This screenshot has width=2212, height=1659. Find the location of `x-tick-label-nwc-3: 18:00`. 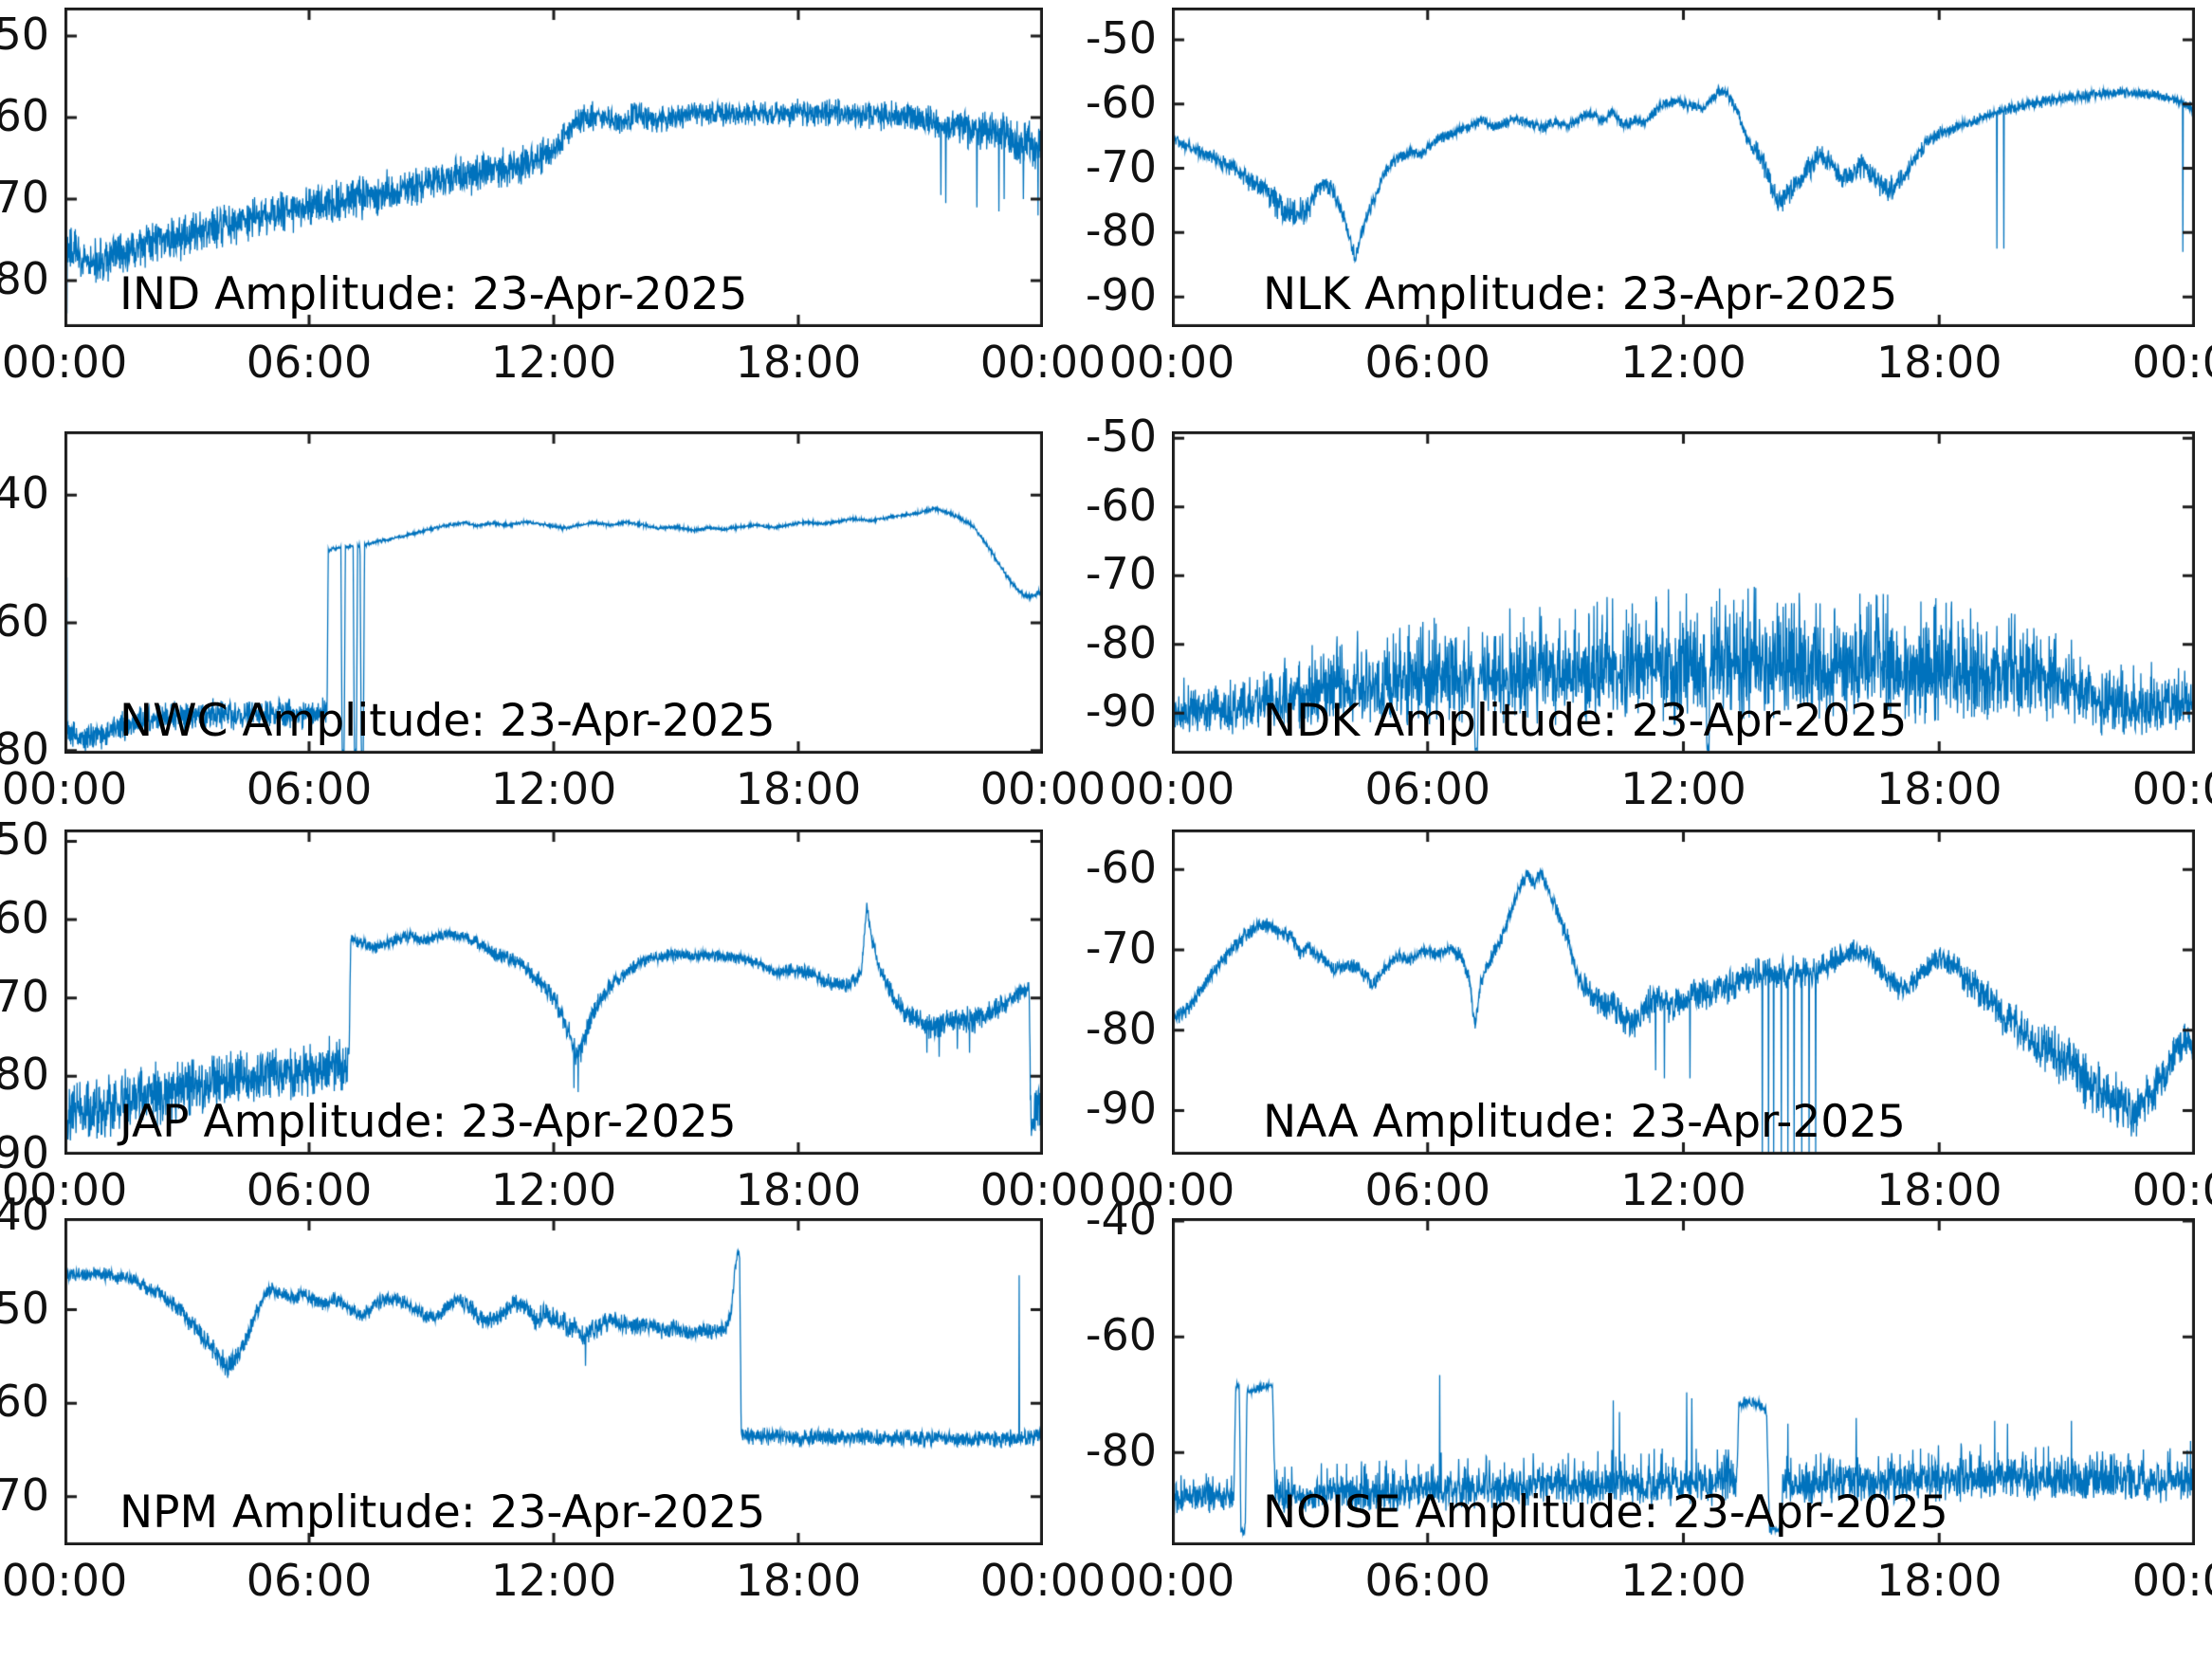

x-tick-label-nwc-3: 18:00 is located at coordinates (798, 788).